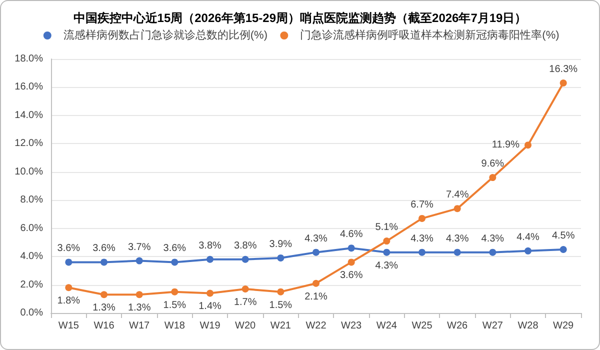 The width and height of the screenshot is (600, 350). I want to click on data-label: 7.4%, so click(457, 195).